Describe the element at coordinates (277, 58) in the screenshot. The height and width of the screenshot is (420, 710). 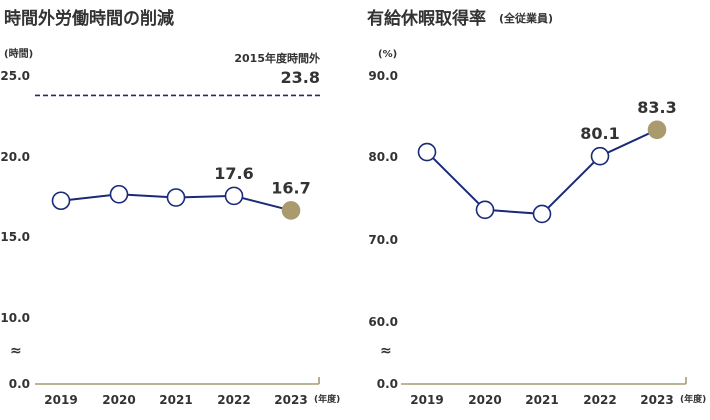
I see `reference-line-label: 2015年度時間外` at that location.